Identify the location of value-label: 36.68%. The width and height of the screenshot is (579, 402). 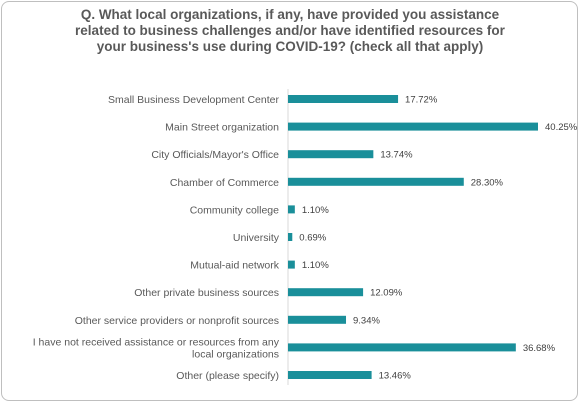
(539, 348).